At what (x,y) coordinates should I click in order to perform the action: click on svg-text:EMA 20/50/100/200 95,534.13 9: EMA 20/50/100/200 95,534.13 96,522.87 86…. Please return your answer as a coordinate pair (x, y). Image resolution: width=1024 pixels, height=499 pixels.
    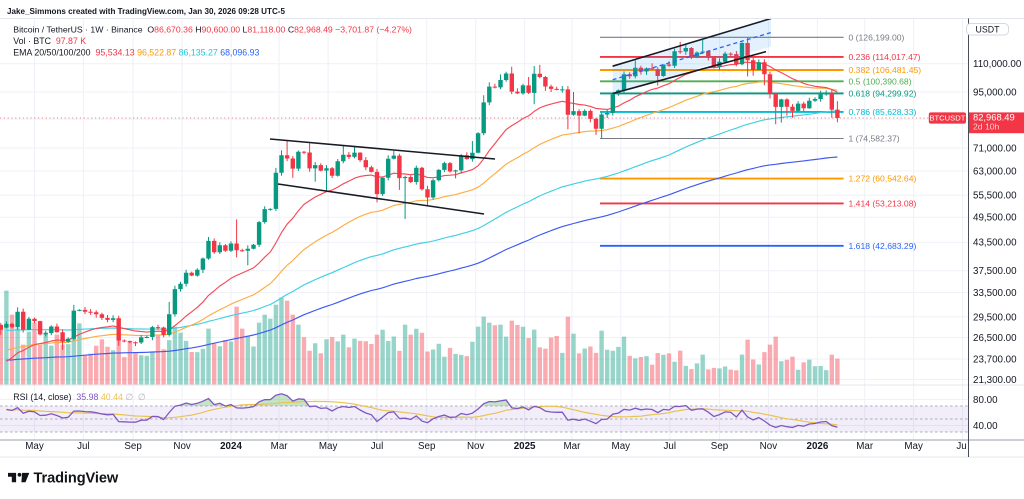
    Looking at the image, I should click on (136, 53).